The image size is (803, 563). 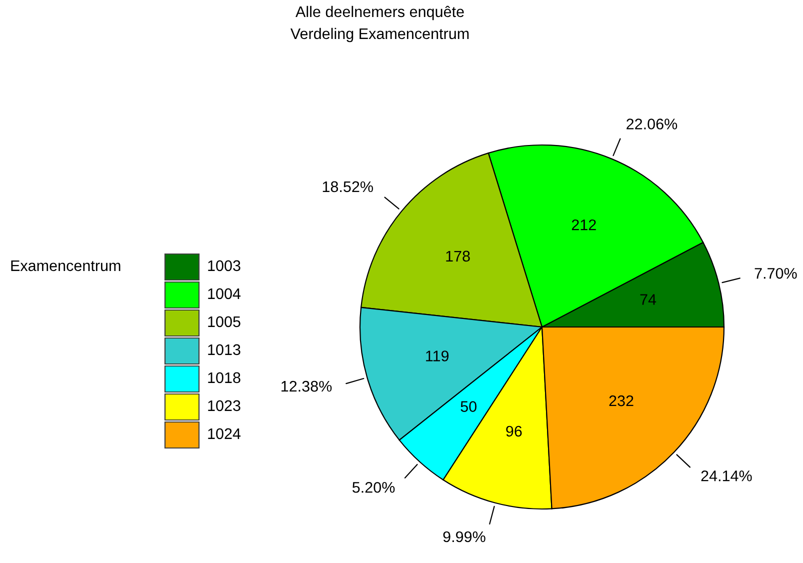 What do you see at coordinates (65, 266) in the screenshot?
I see `legend-title: Examencentrum` at bounding box center [65, 266].